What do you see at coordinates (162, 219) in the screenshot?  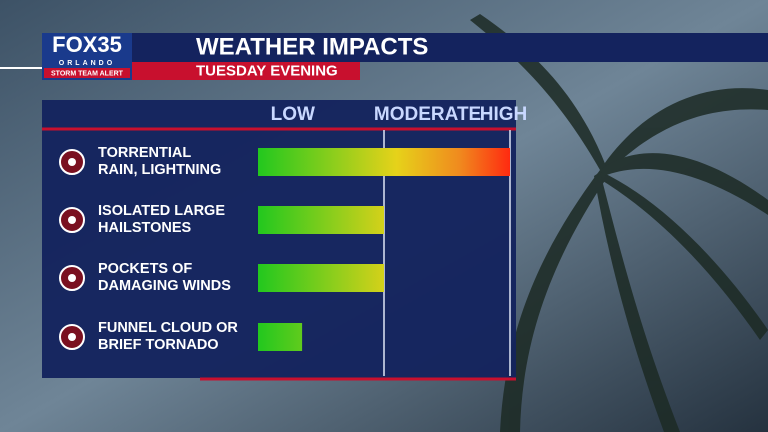 I see `category-label: ISOLATED LARGE HAILSTONES` at bounding box center [162, 219].